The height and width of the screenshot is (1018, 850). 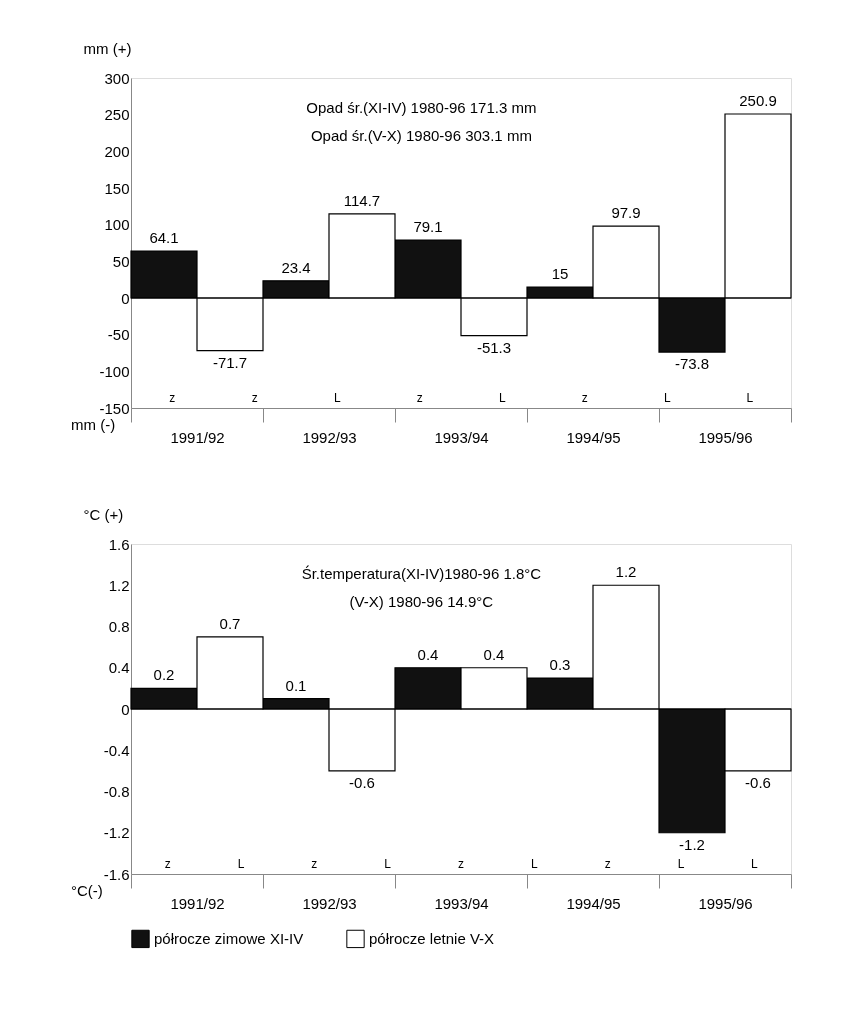 I want to click on data-label: 0.7, so click(x=230, y=623).